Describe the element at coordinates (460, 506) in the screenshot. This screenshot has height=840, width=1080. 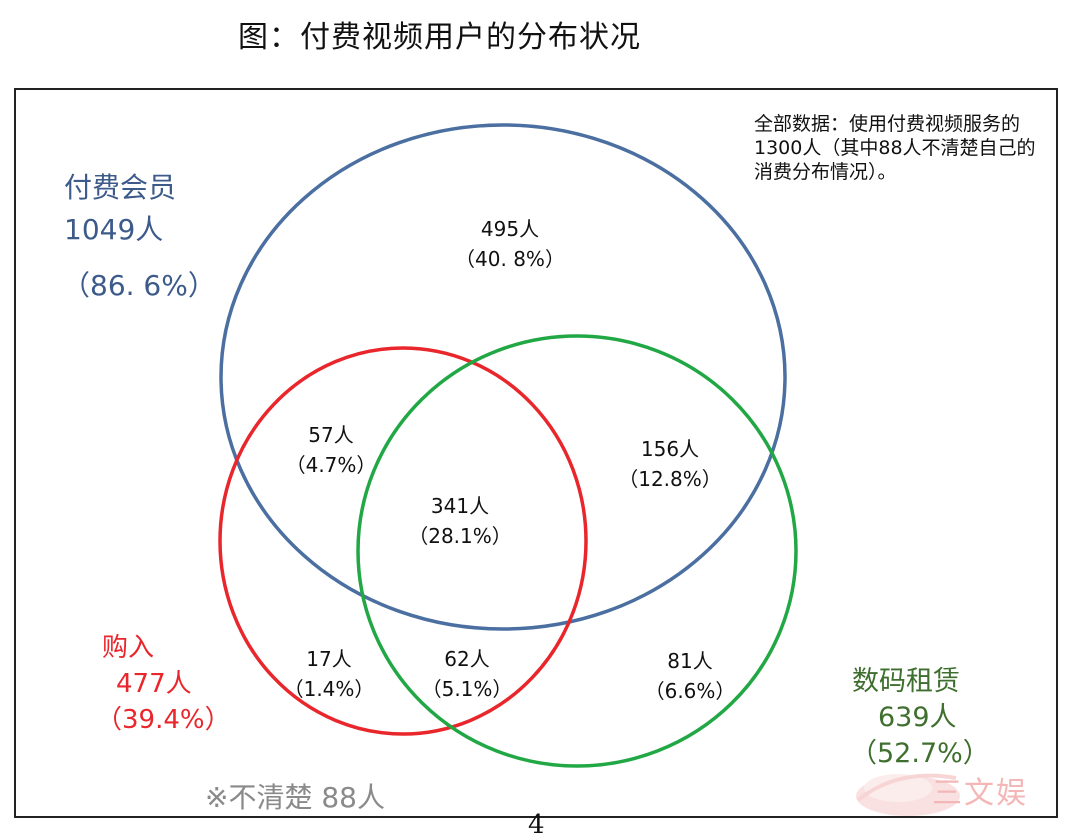
I see `region-count: 341人` at that location.